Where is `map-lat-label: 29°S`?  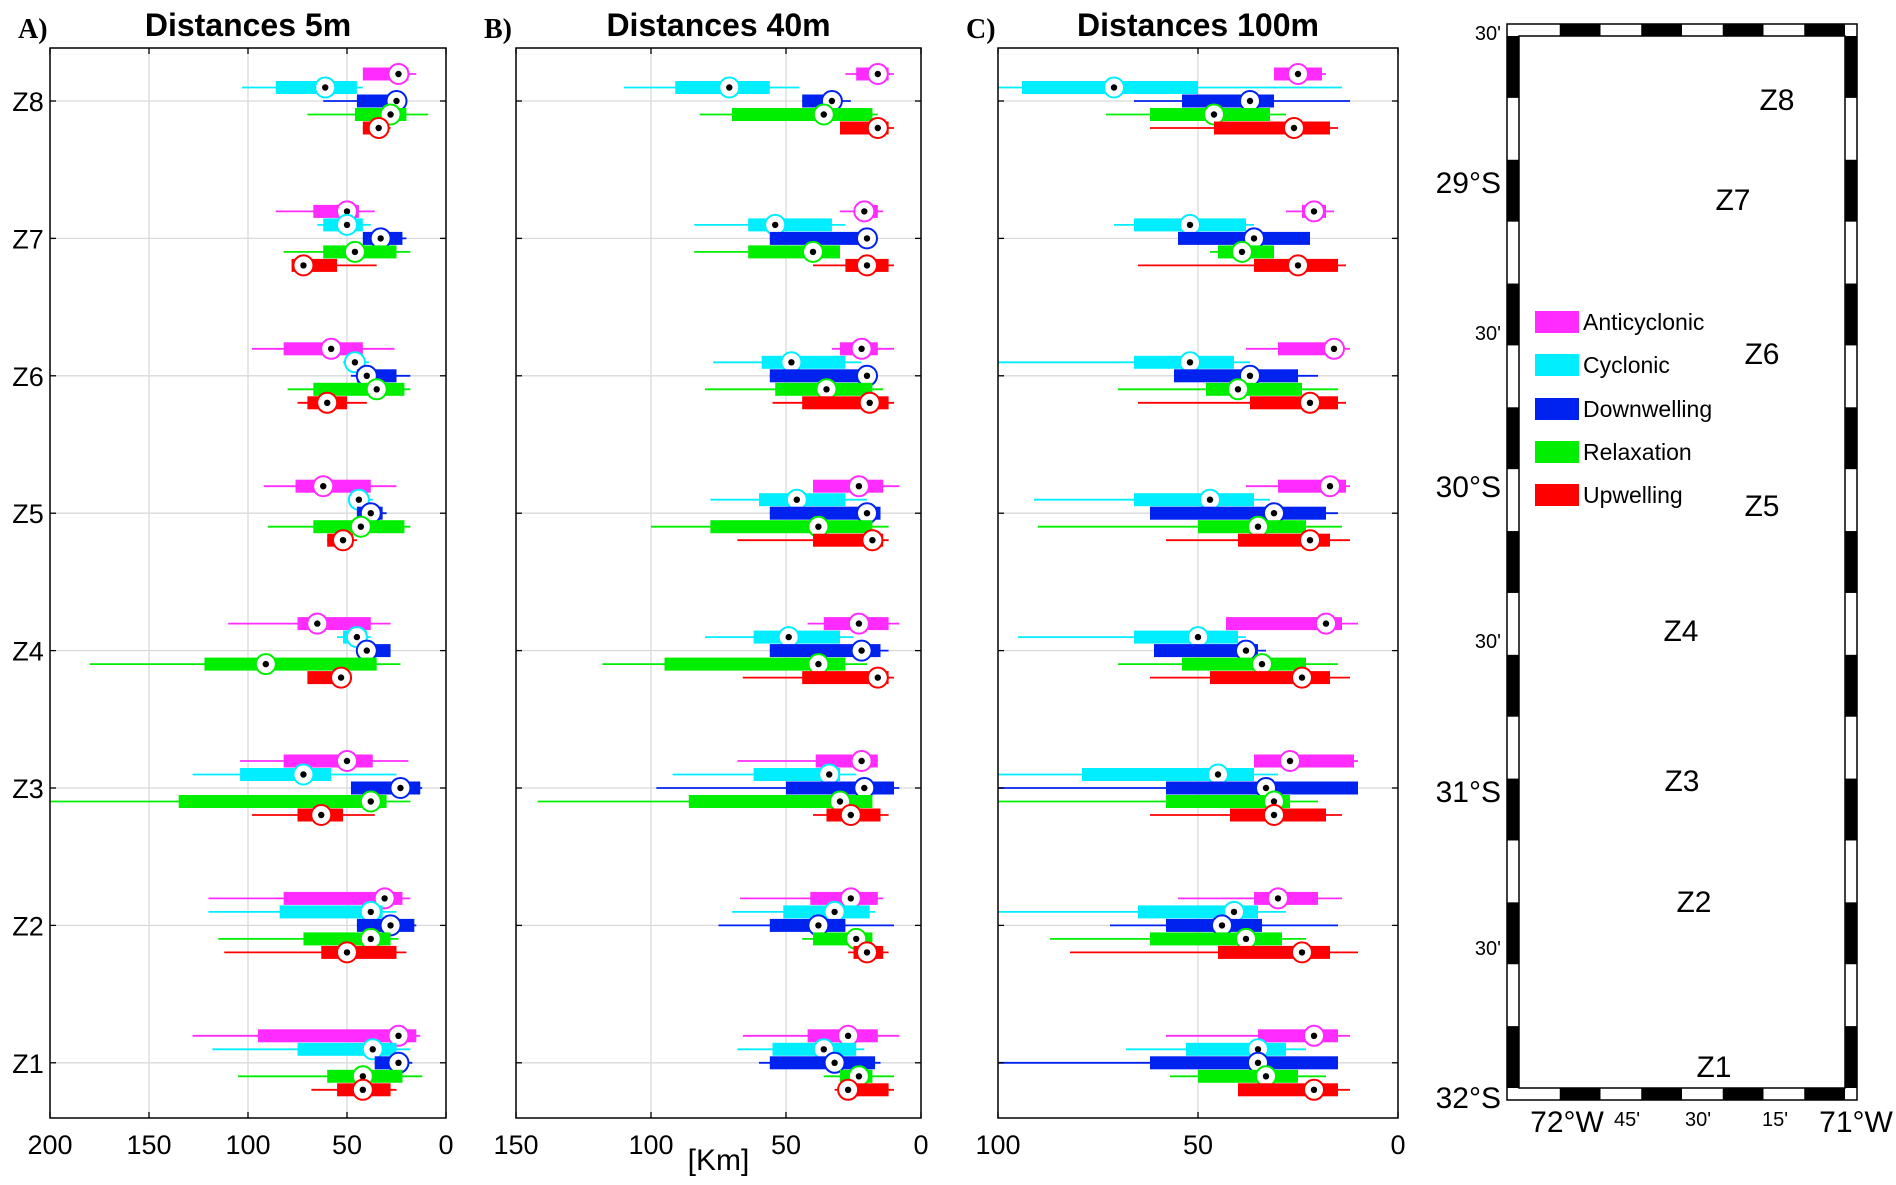
map-lat-label: 29°S is located at coordinates (1468, 183).